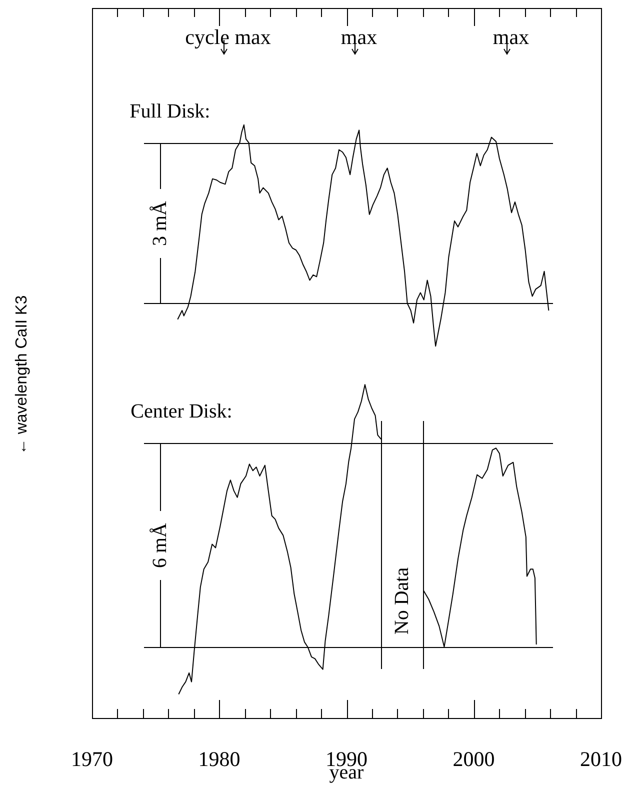  Describe the element at coordinates (181, 411) in the screenshot. I see `text: Center Disk:` at that location.